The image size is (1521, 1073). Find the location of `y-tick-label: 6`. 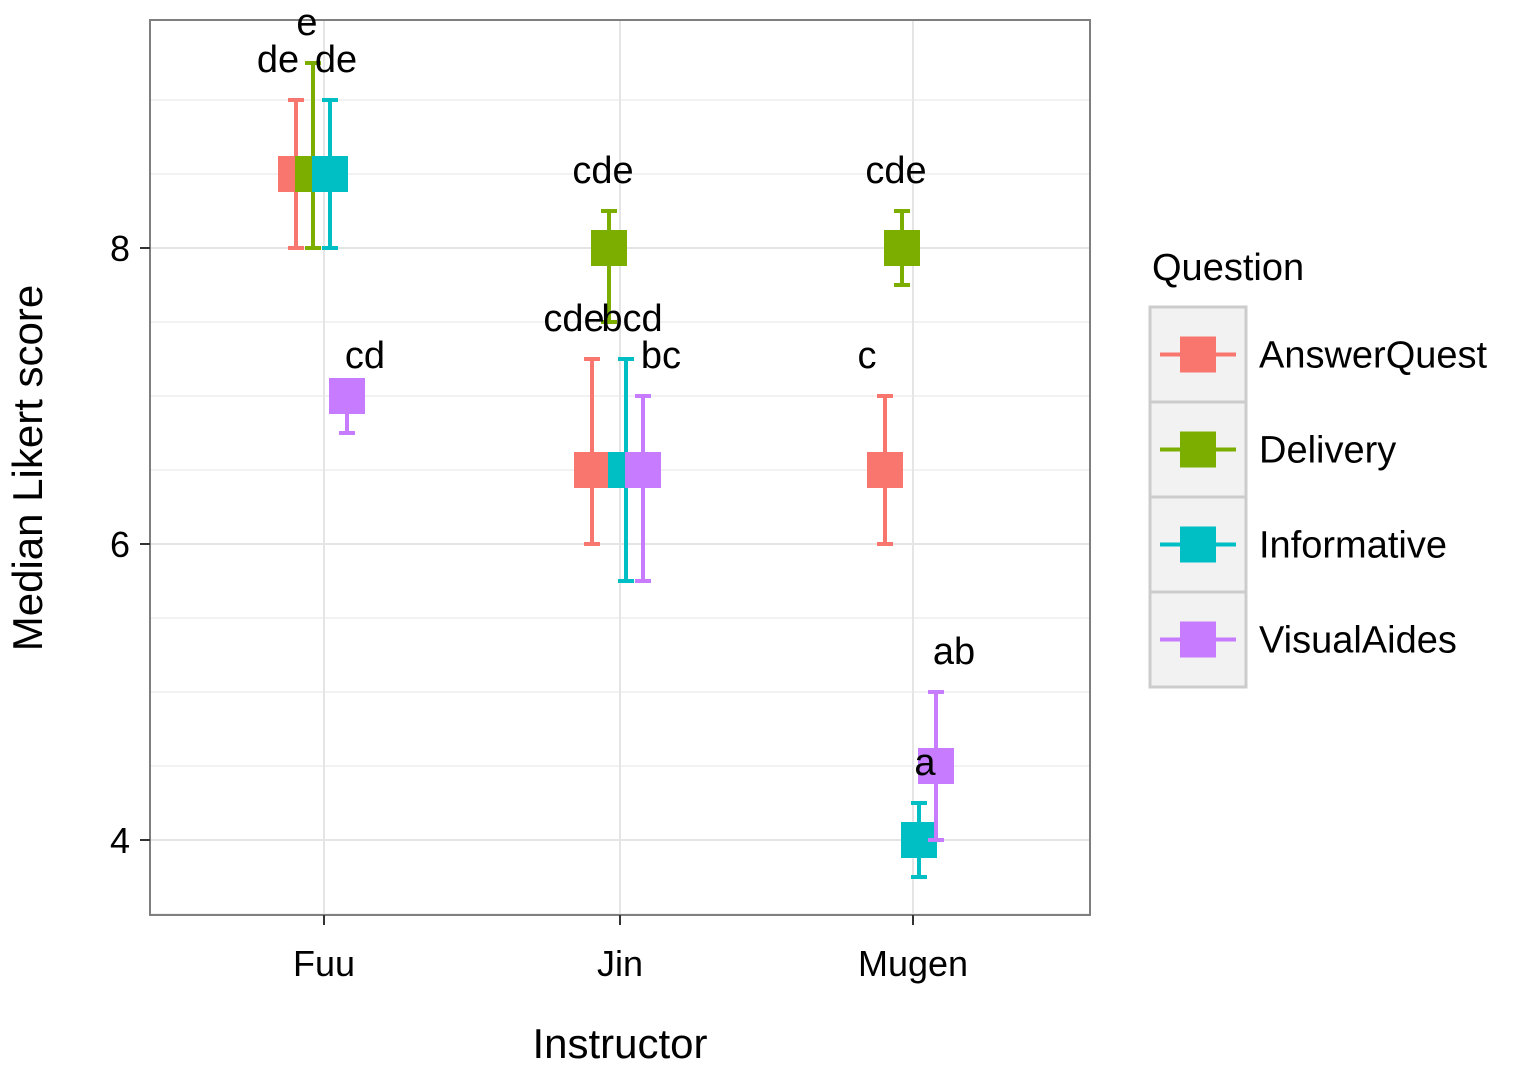

y-tick-label: 6 is located at coordinates (120, 544).